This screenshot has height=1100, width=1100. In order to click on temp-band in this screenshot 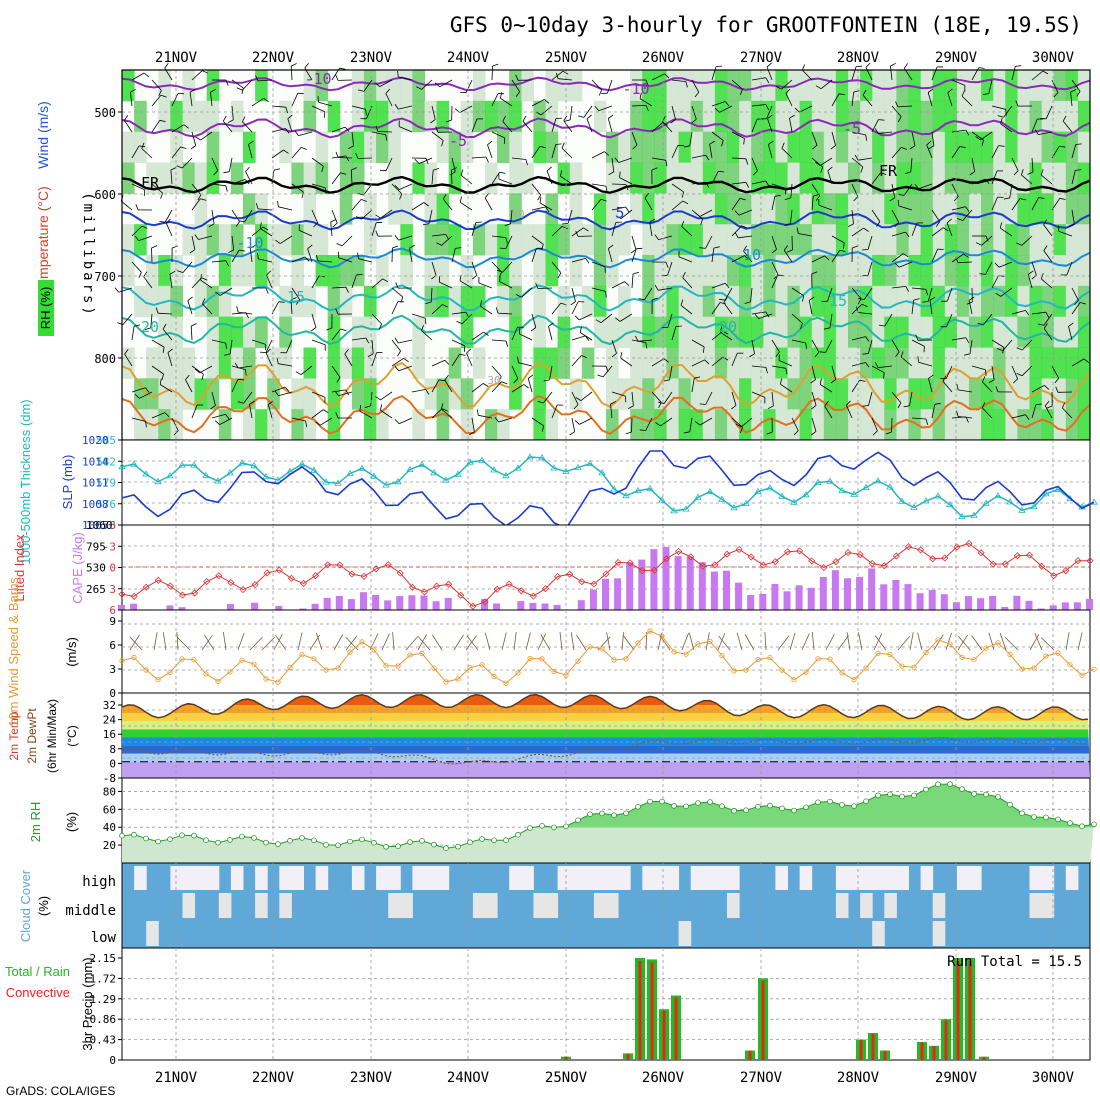, I will do `click(606, 725)`.